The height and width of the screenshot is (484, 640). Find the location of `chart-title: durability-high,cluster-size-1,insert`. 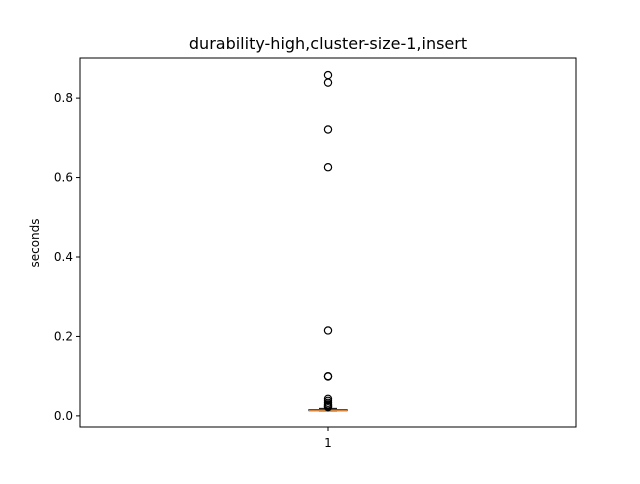

chart-title: durability-high,cluster-size-1,insert is located at coordinates (328, 43).